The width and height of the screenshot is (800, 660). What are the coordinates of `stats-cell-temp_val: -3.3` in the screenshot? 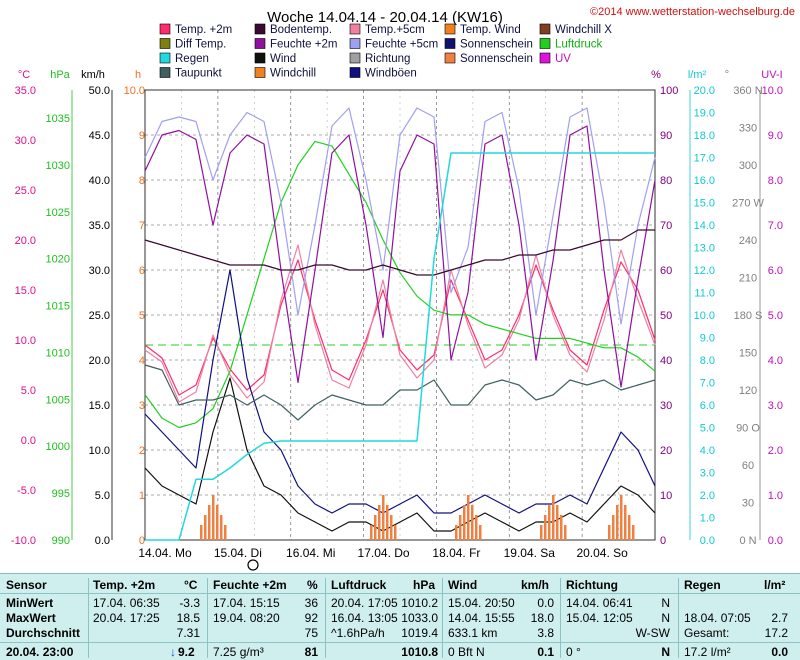 It's located at (189, 603).